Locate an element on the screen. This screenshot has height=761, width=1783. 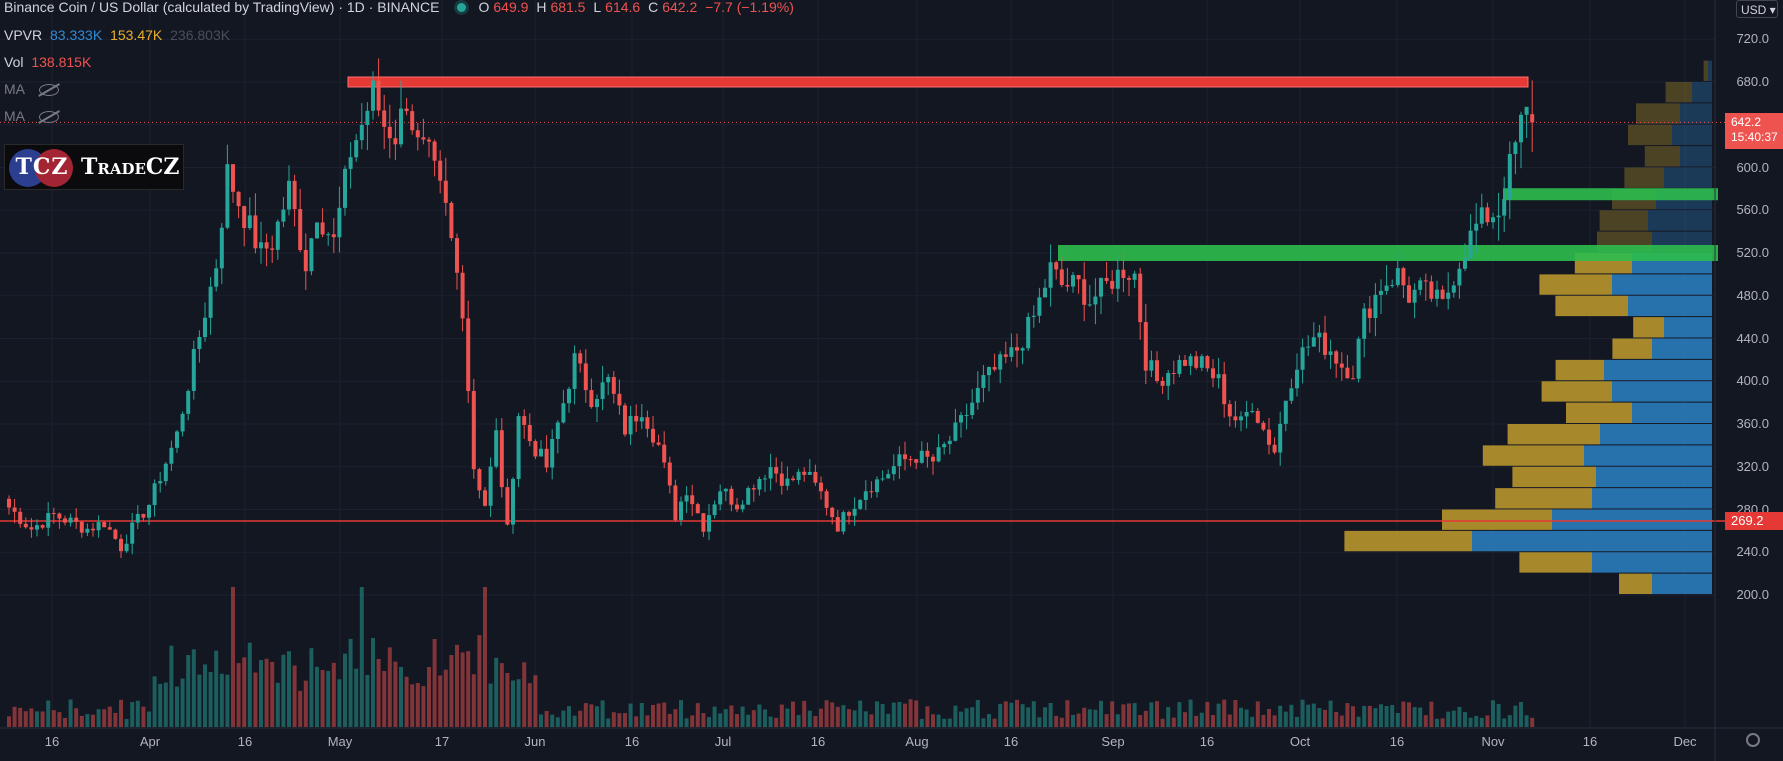
resistance-zone is located at coordinates (938, 82).